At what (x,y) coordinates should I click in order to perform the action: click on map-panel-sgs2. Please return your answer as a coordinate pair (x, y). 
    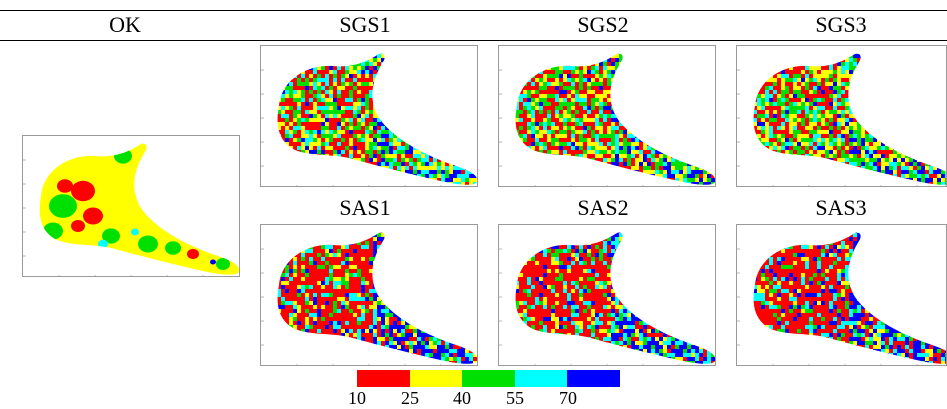
    Looking at the image, I should click on (607, 116).